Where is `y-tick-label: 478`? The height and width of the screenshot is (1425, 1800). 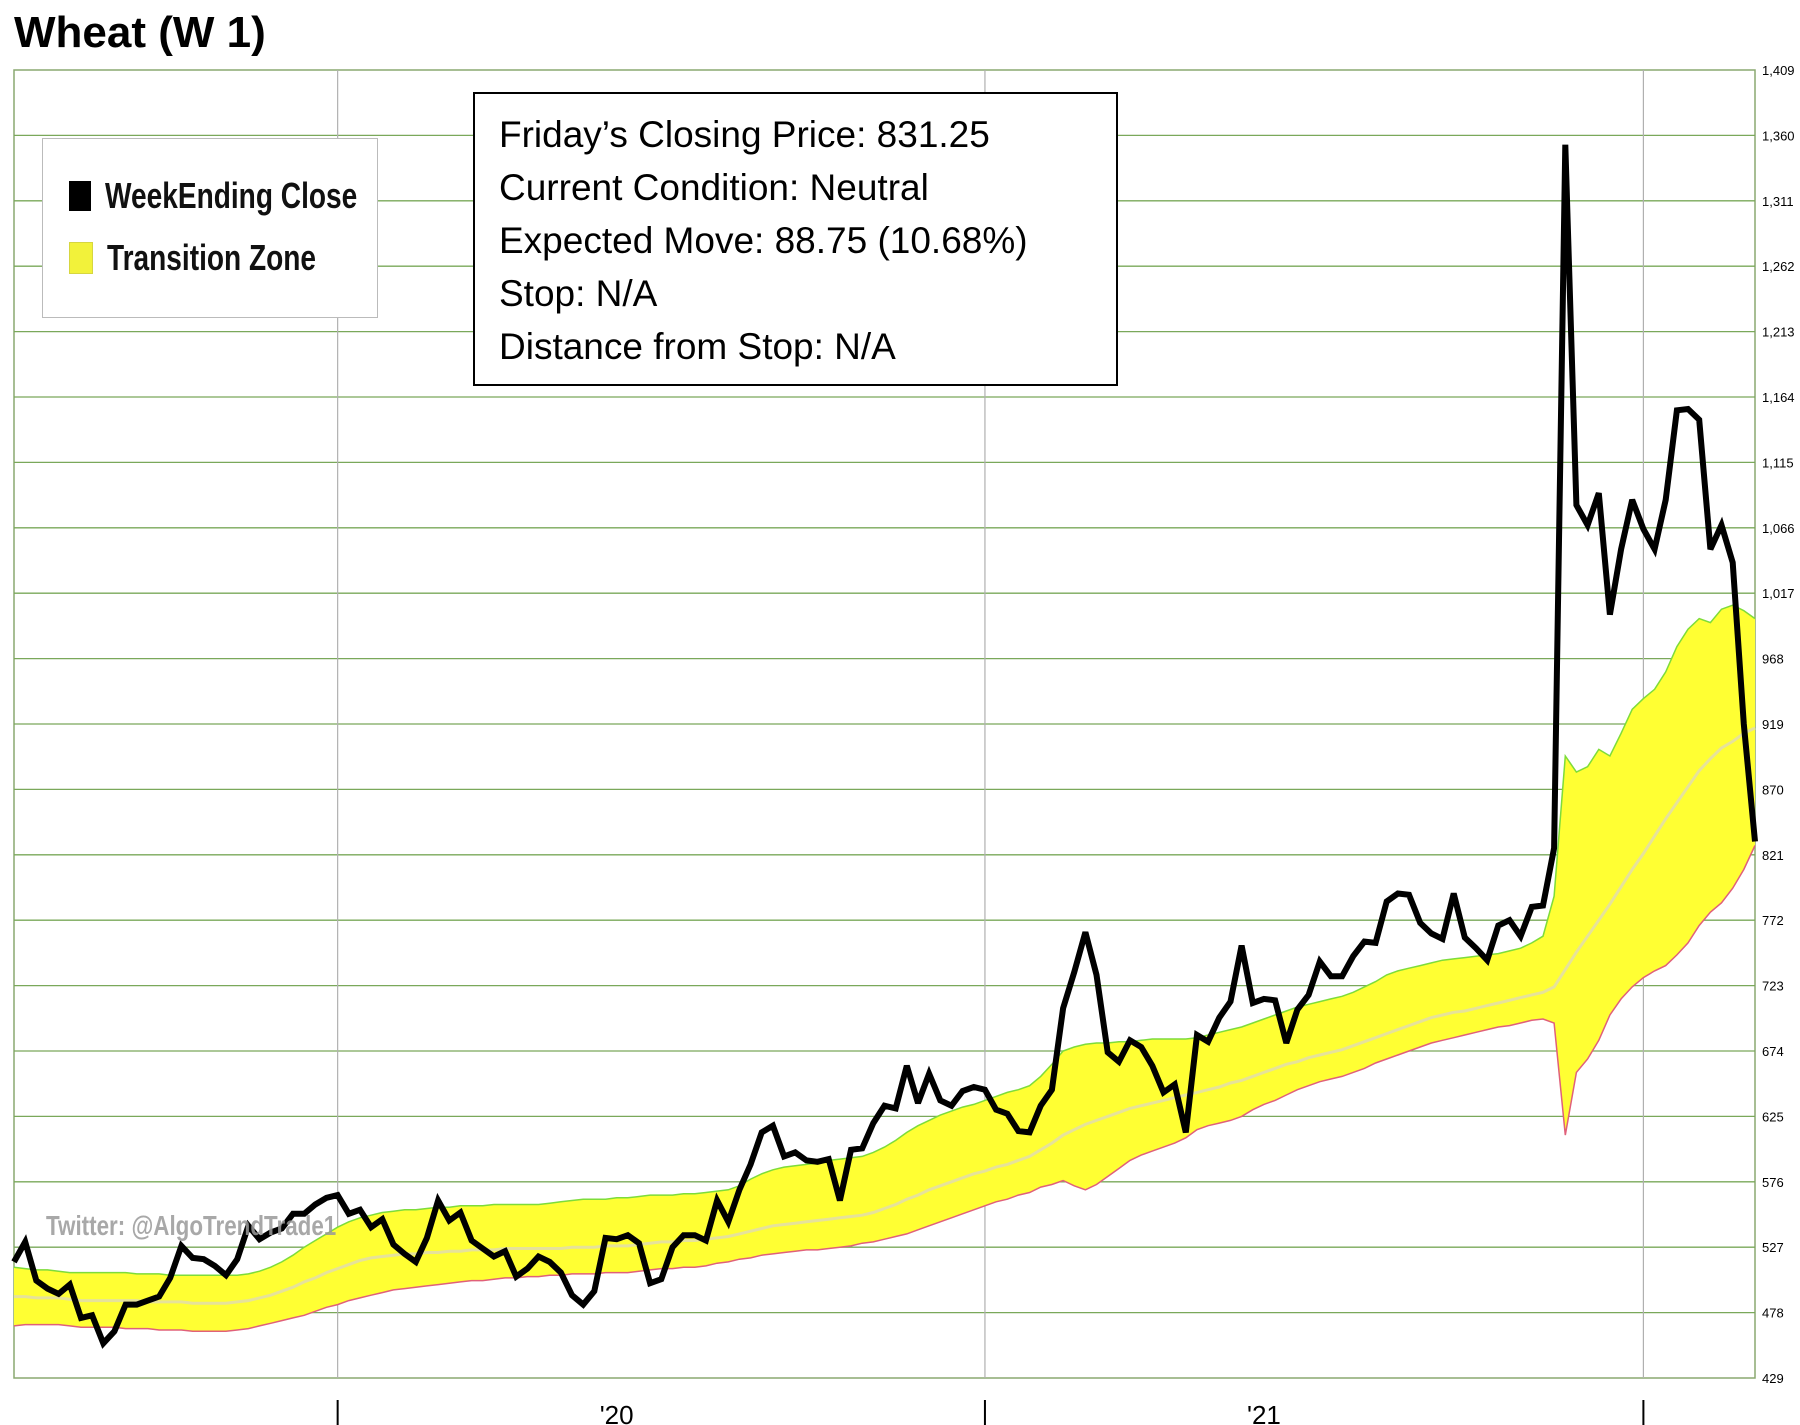 y-tick-label: 478 is located at coordinates (1773, 1313).